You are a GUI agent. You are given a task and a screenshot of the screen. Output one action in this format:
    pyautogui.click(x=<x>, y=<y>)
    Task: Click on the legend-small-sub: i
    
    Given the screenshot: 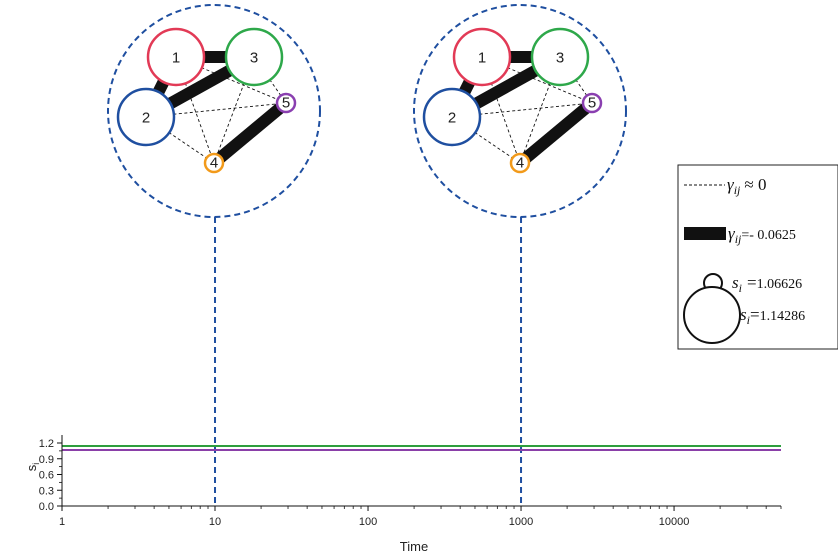 What is the action you would take?
    pyautogui.click(x=740, y=288)
    